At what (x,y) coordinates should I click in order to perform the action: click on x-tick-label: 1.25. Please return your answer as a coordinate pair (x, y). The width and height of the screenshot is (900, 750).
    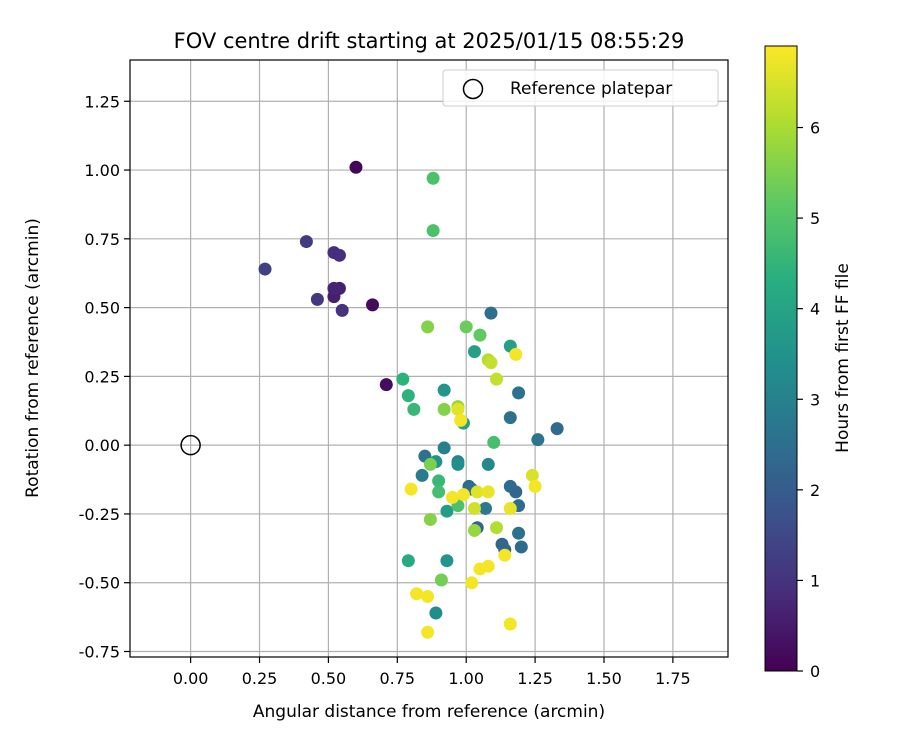
    Looking at the image, I should click on (535, 678).